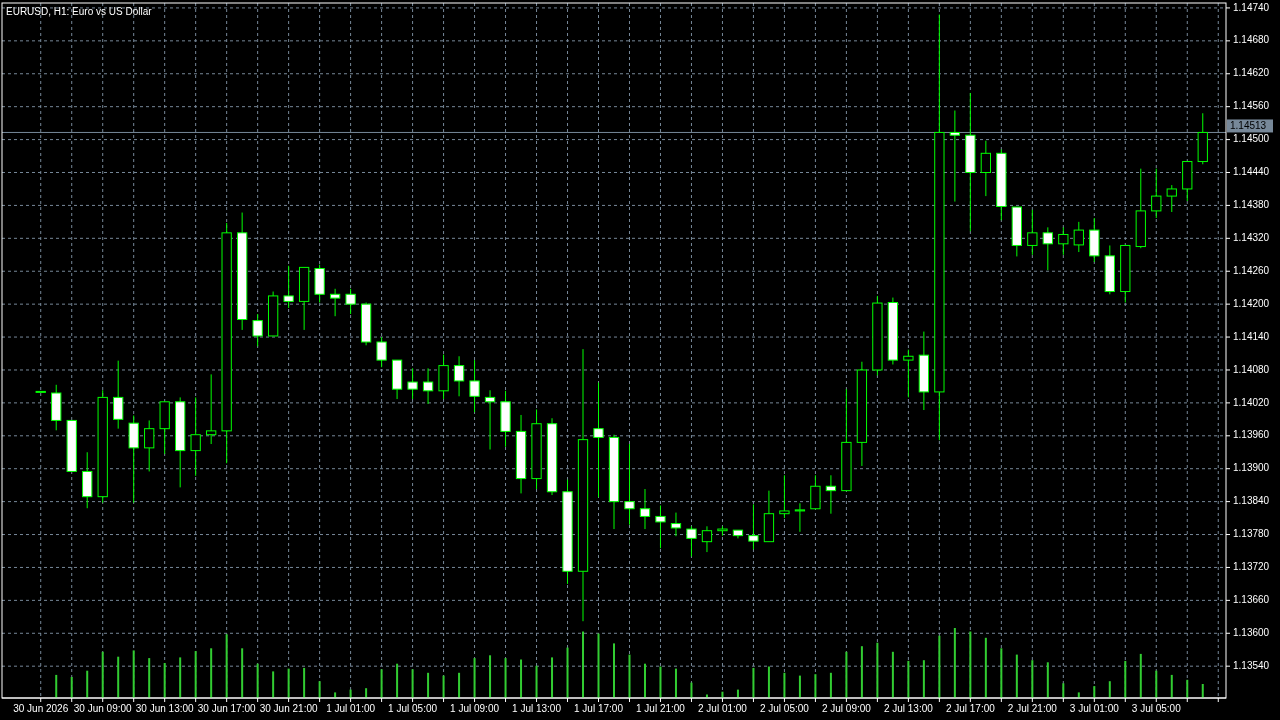 The image size is (1280, 720). I want to click on x-tick-label: 3 Jul 05:00, so click(1156, 708).